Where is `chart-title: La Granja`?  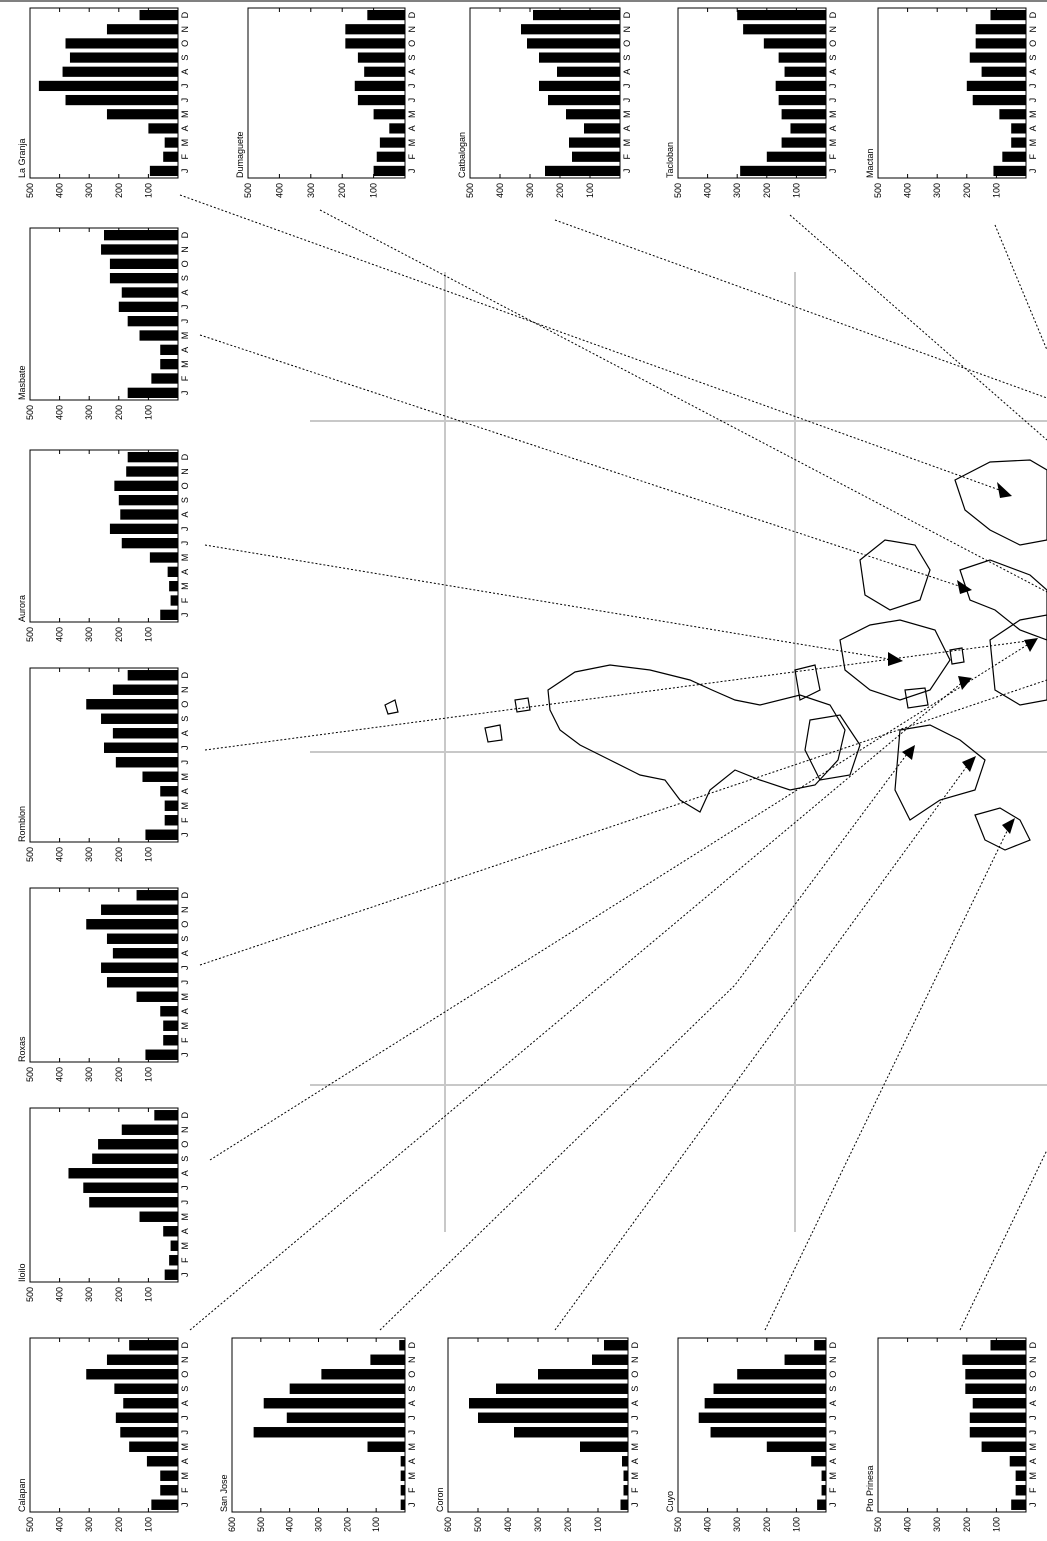
chart-title: La Granja is located at coordinates (22, 158).